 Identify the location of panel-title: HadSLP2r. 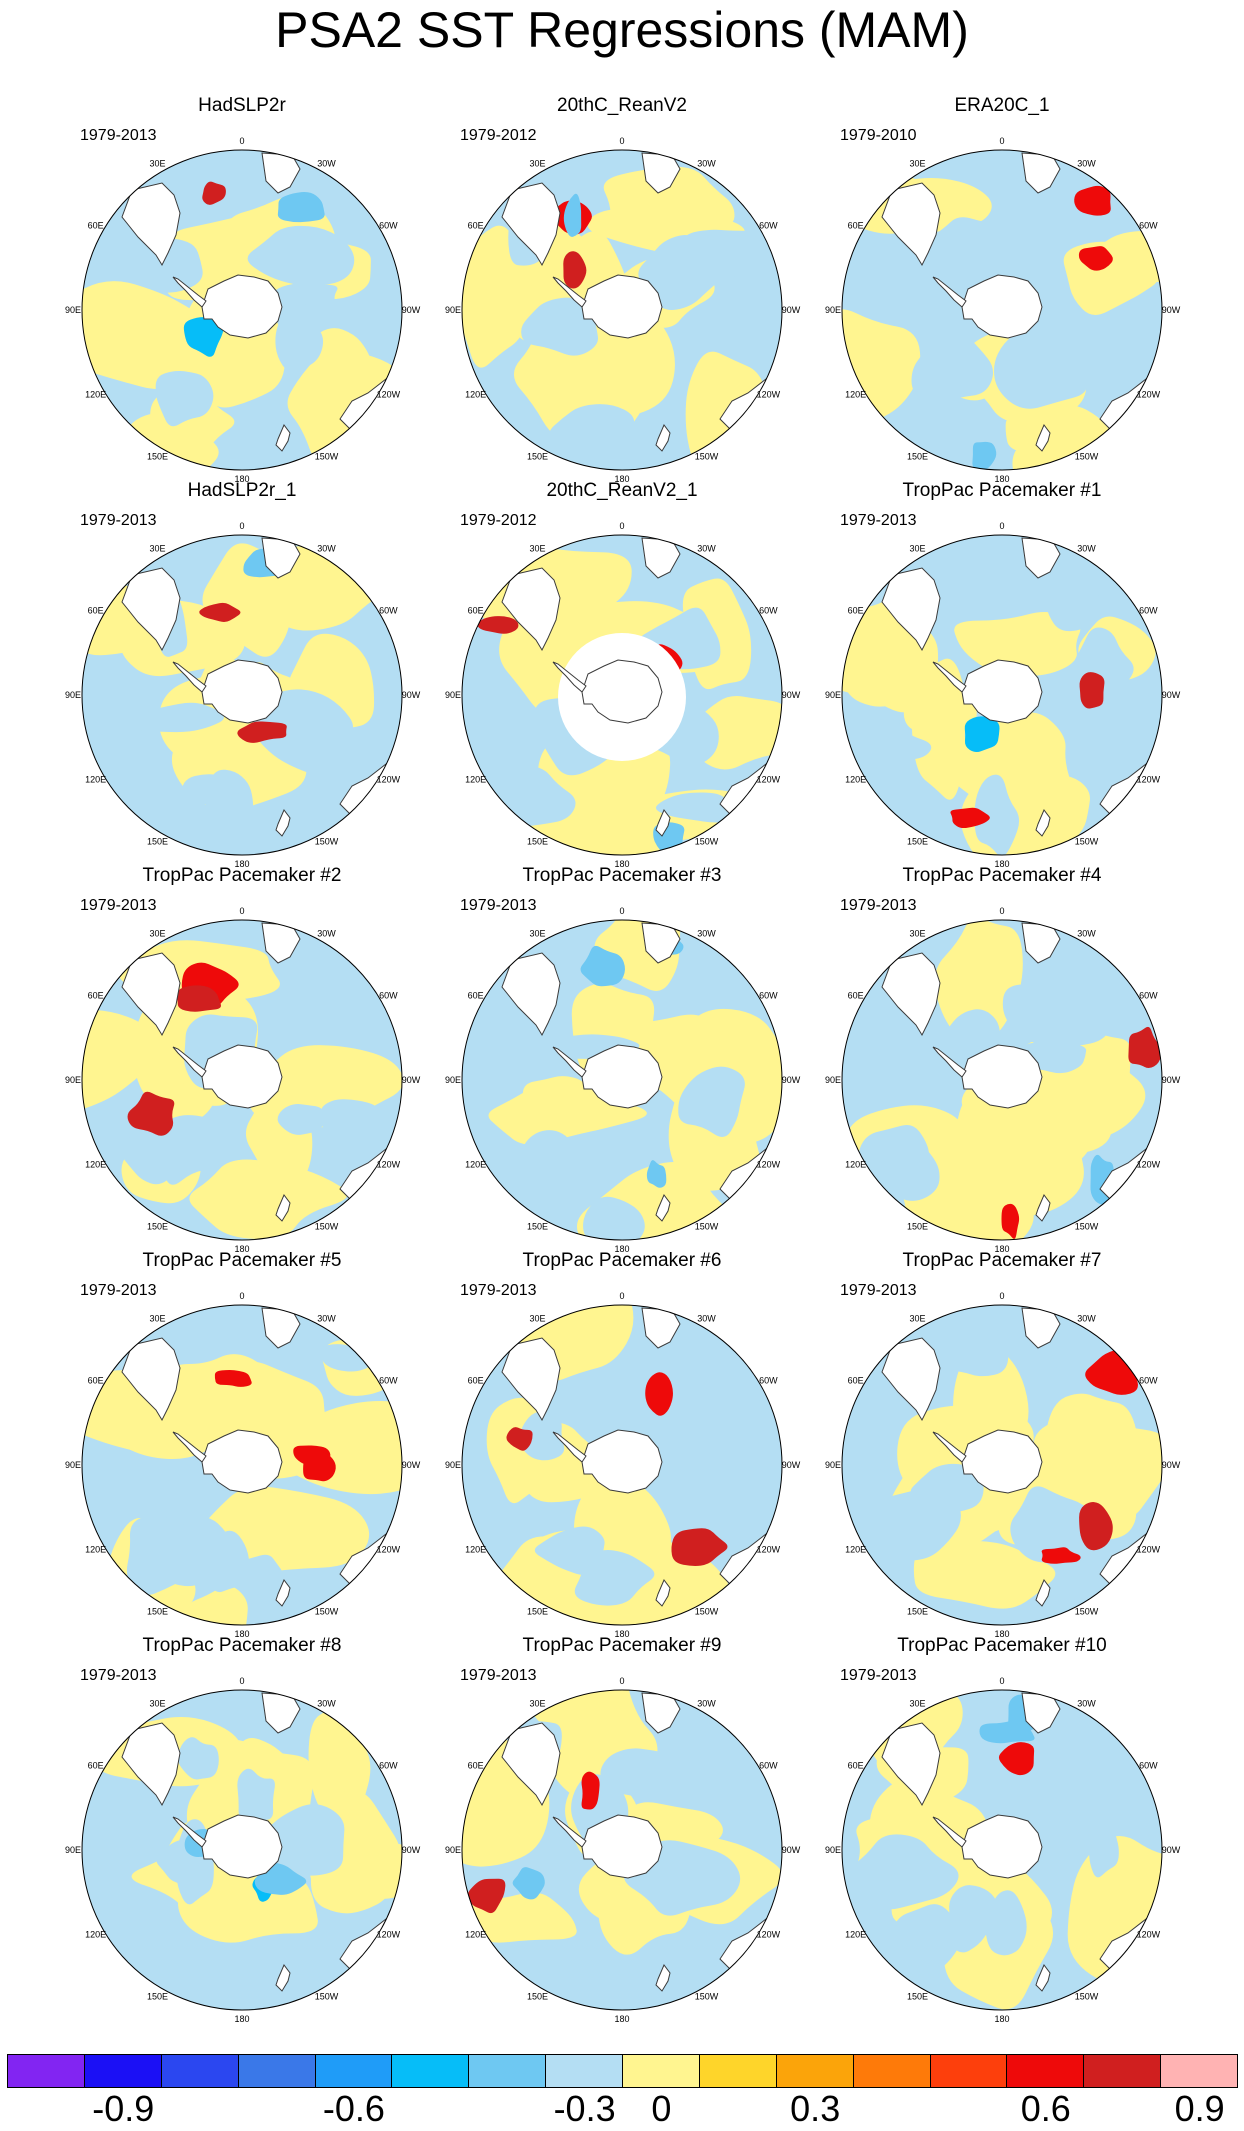
(242, 105).